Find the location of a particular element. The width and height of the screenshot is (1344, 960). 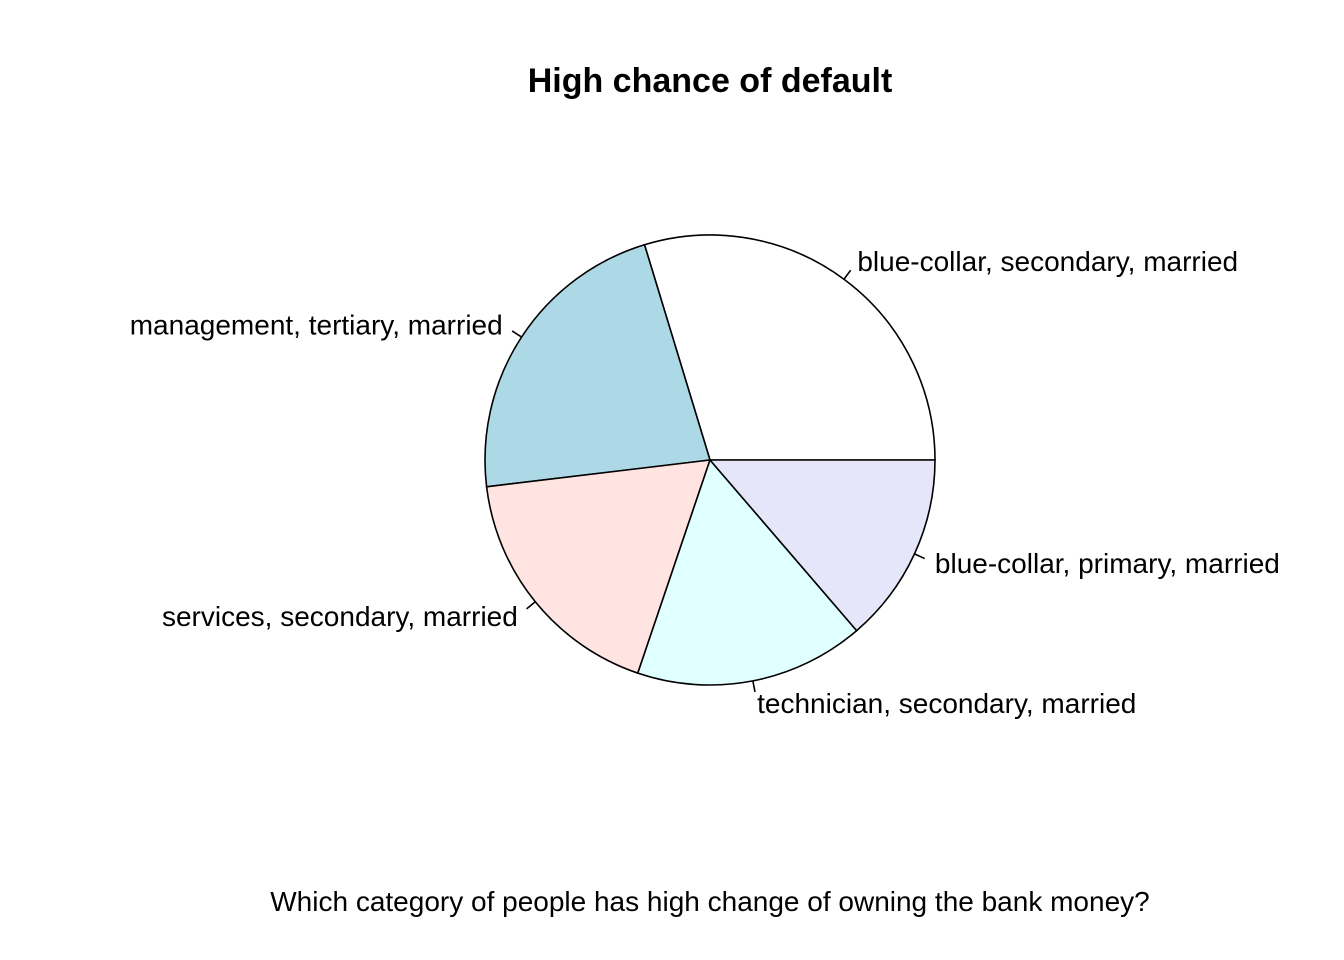

slice-label: technician, secondary, married is located at coordinates (946, 703).